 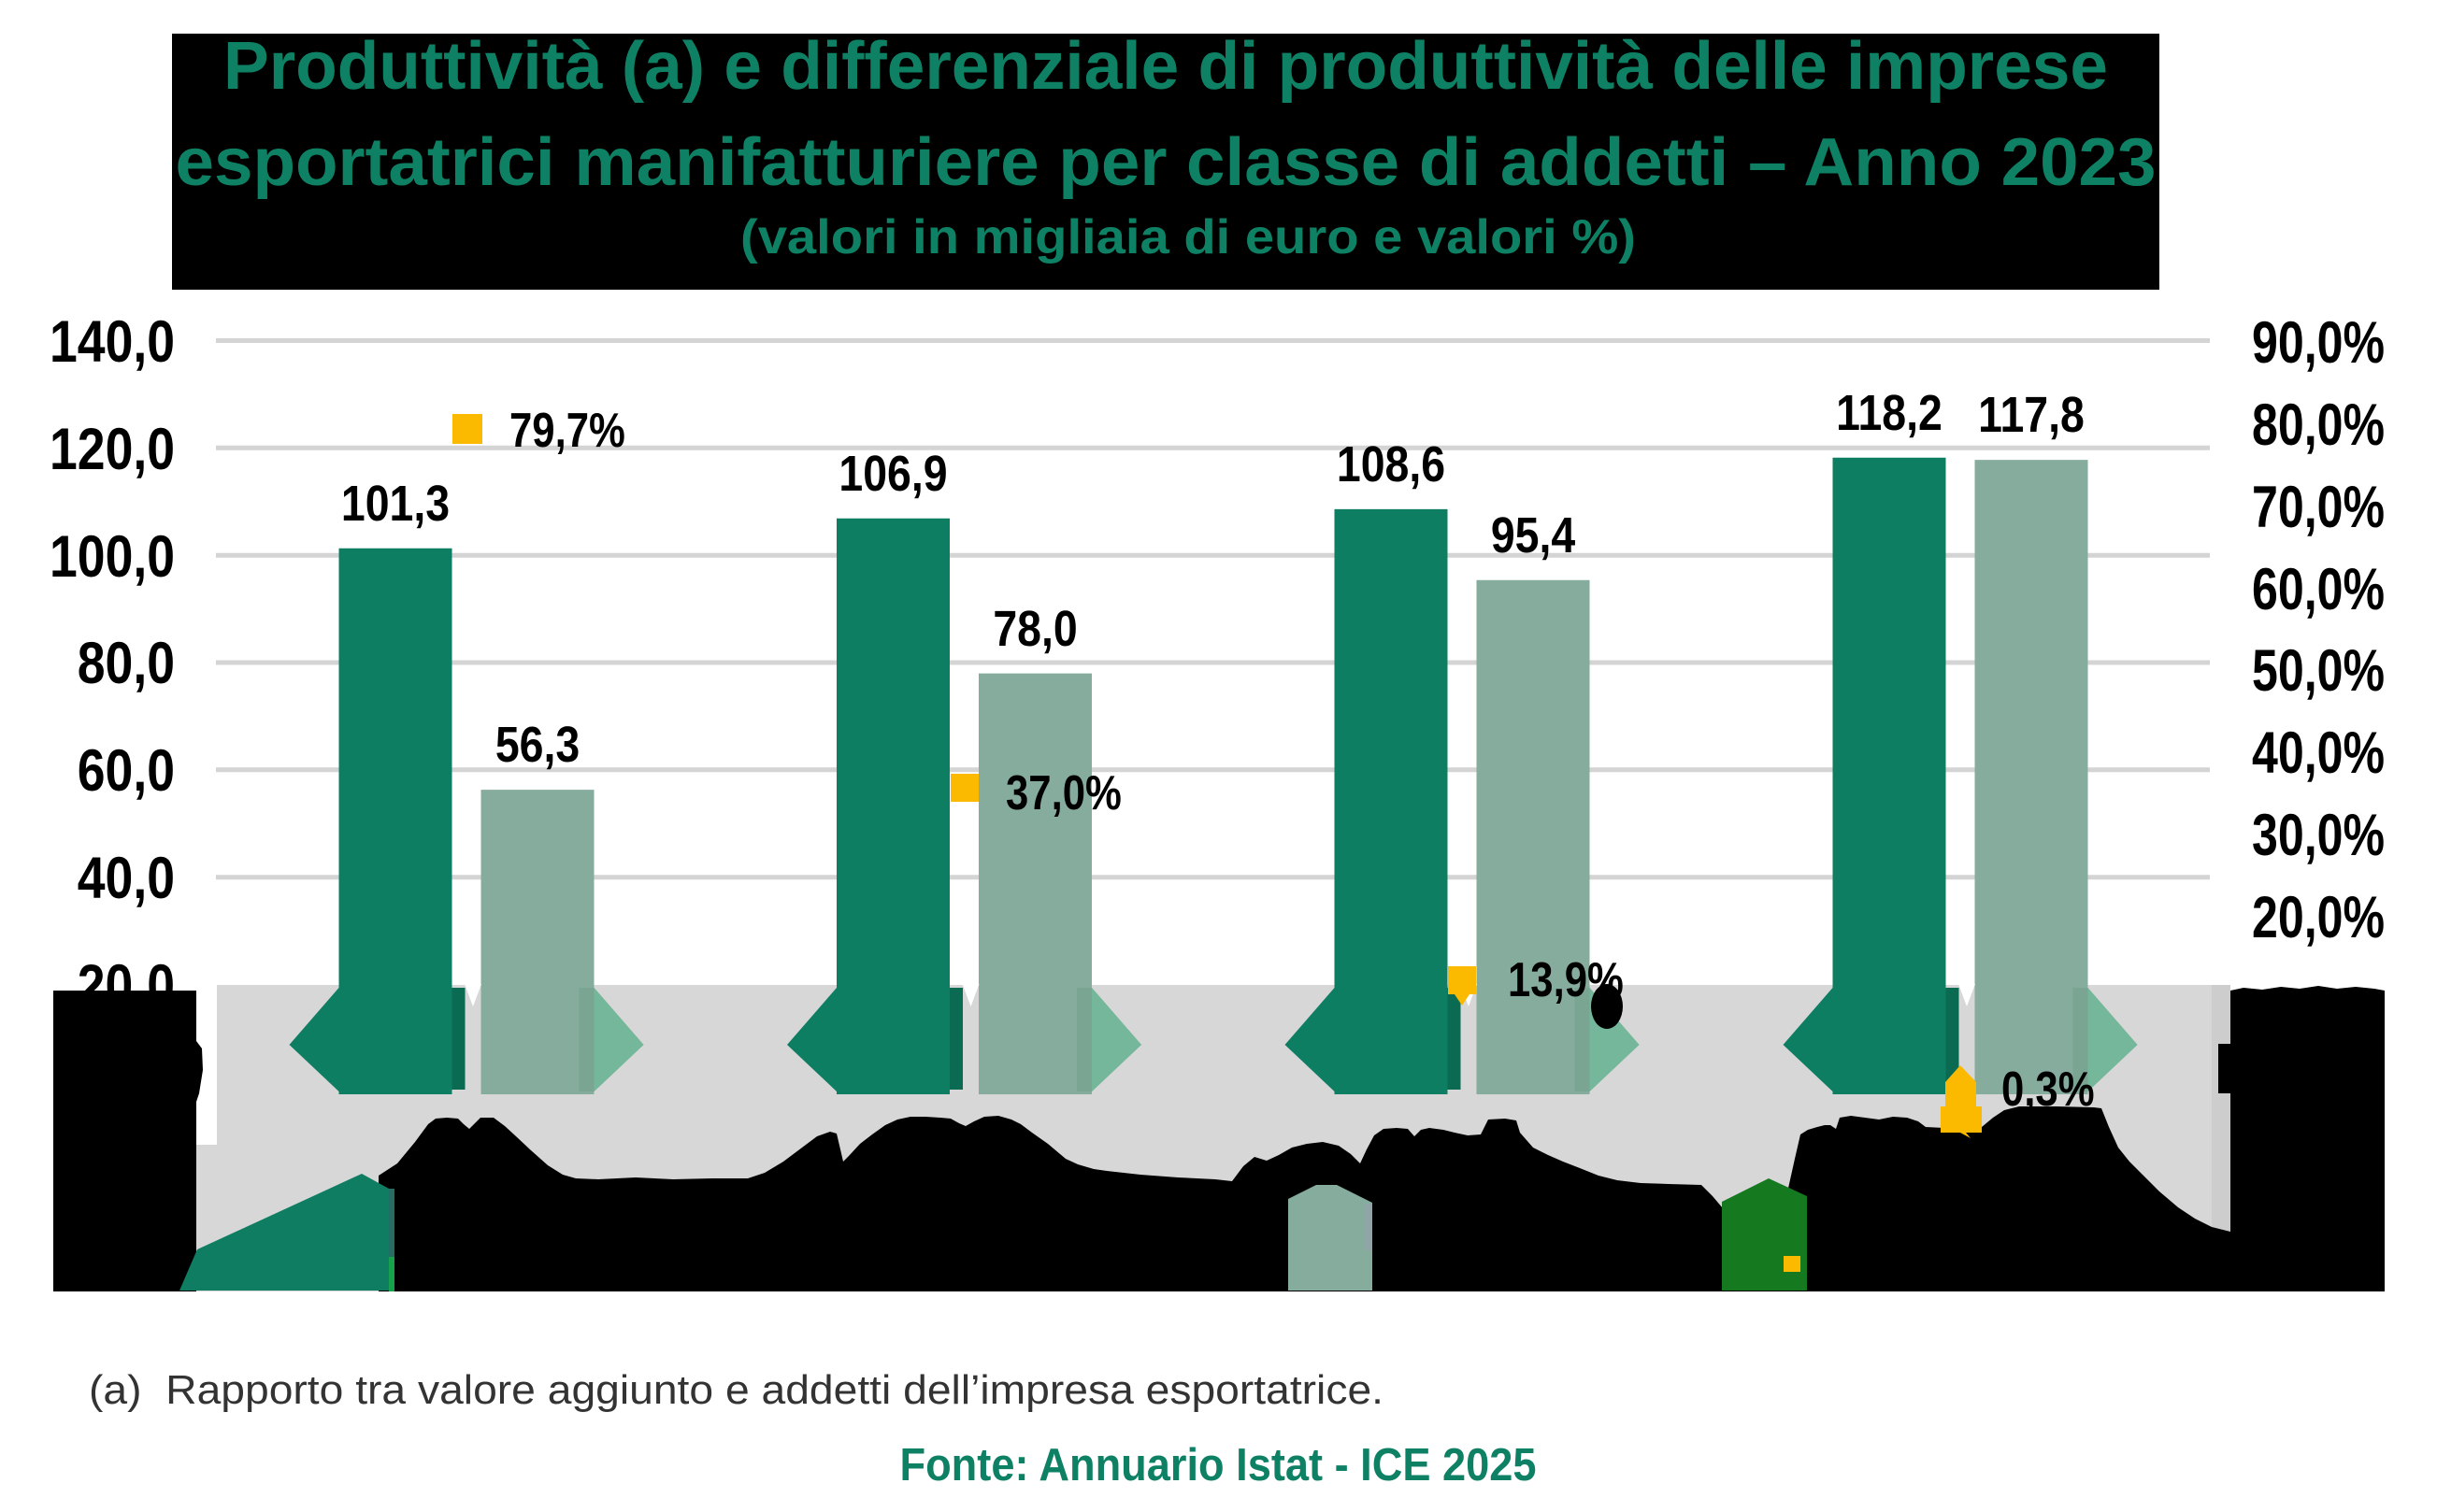 What do you see at coordinates (1064, 793) in the screenshot?
I see `svg-text: 37,0%` at bounding box center [1064, 793].